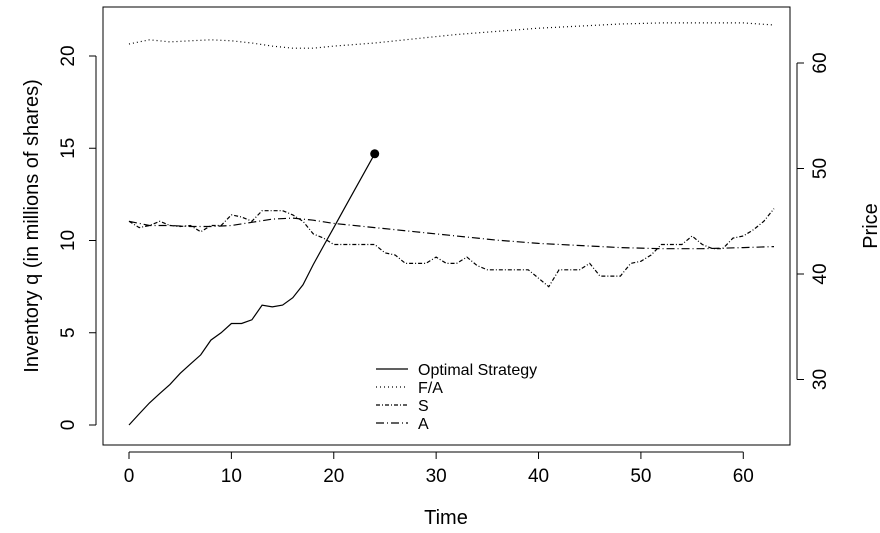  What do you see at coordinates (423, 406) in the screenshot?
I see `legend-label-s: S` at bounding box center [423, 406].